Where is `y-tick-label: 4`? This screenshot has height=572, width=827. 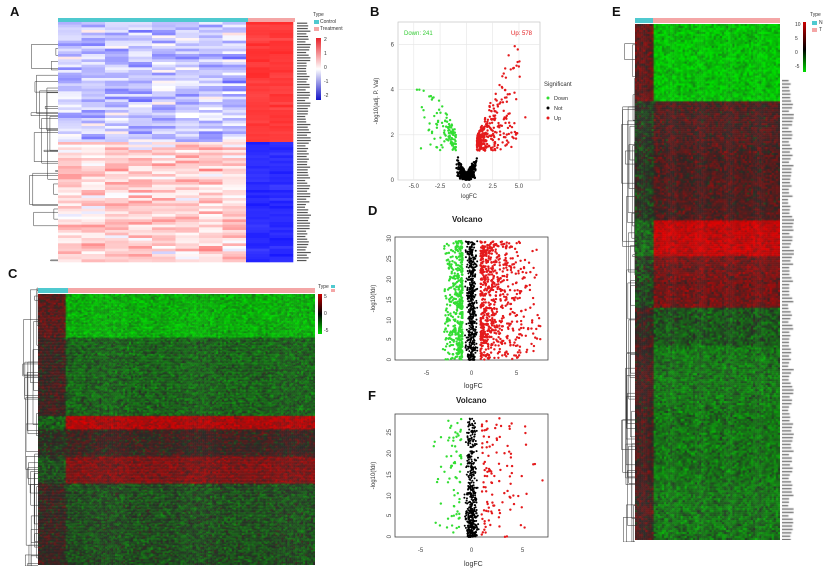
y-tick-label: 4 is located at coordinates (393, 91).